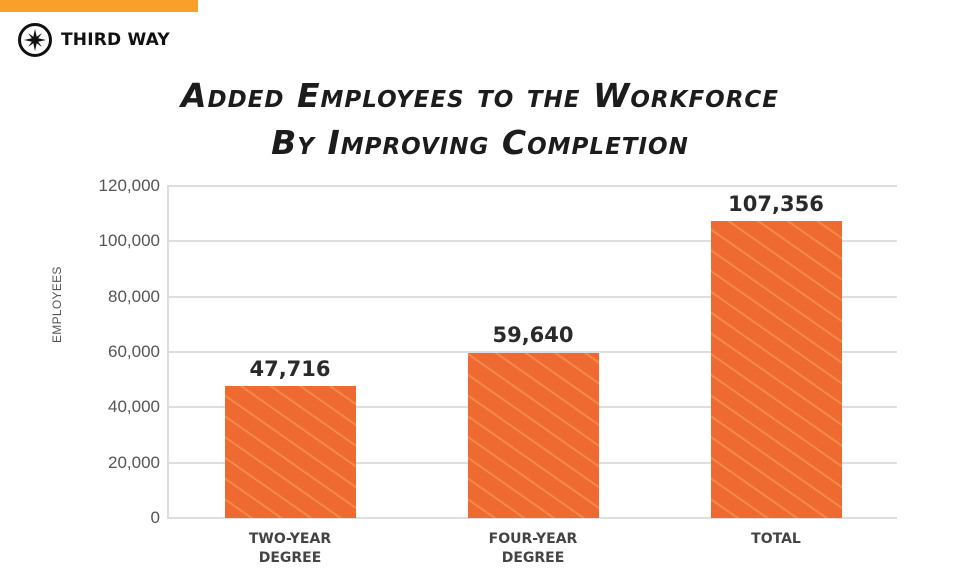 This screenshot has height=578, width=960. I want to click on y-tick: 40,000, so click(134, 406).